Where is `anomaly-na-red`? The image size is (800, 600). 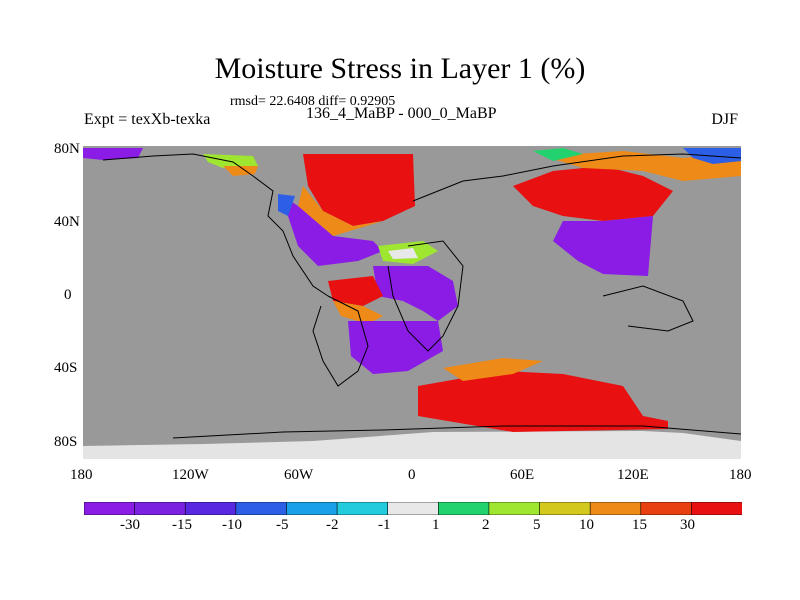 anomaly-na-red is located at coordinates (359, 190).